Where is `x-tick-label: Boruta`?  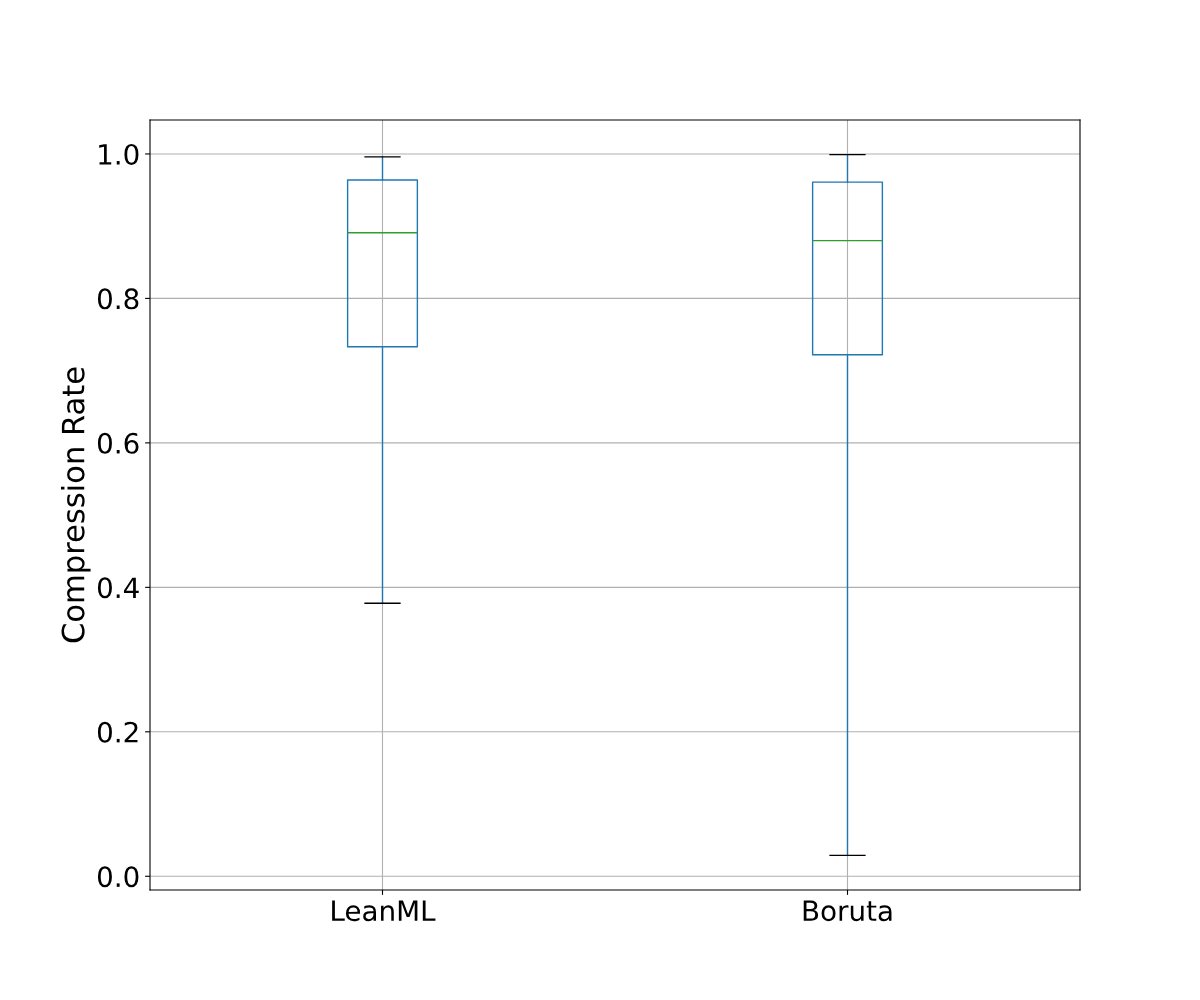
x-tick-label: Boruta is located at coordinates (847, 911).